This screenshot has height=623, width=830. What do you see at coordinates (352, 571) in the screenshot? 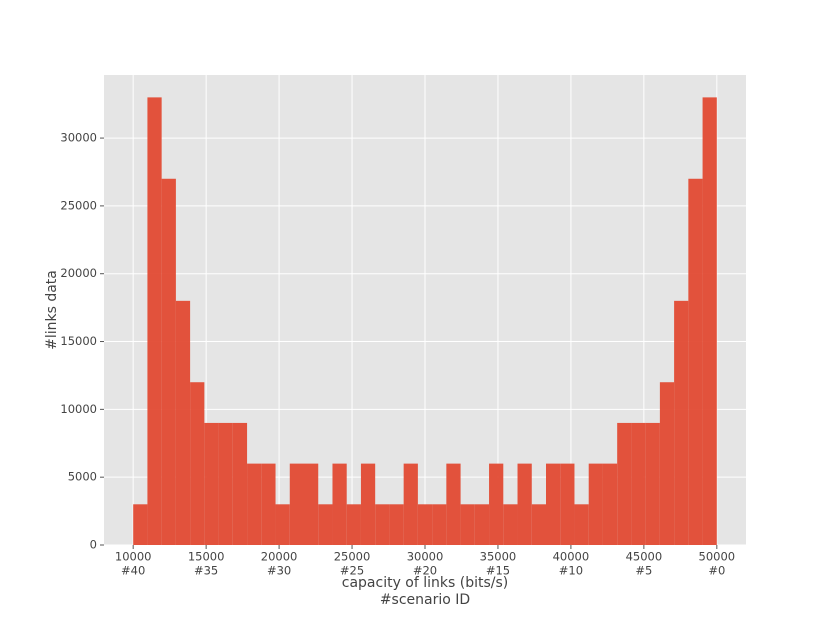
I see `x-tick-sublabel: #25` at bounding box center [352, 571].